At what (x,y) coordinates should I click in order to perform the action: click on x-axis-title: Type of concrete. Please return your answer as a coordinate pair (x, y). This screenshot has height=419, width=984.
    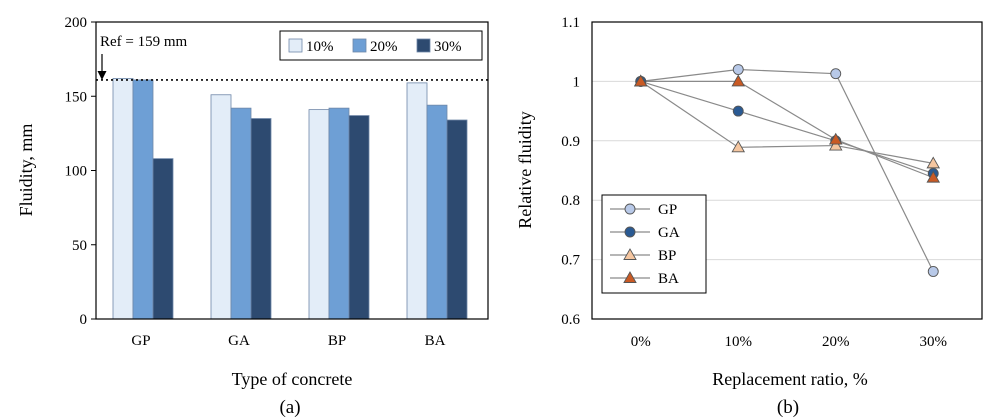
    Looking at the image, I should click on (292, 379).